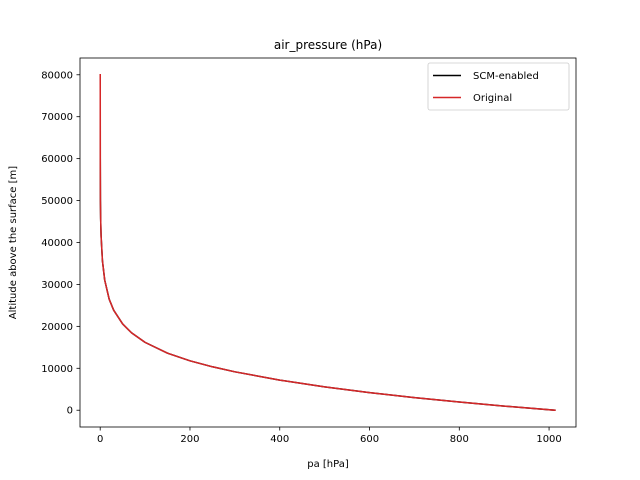 This screenshot has height=480, width=640. I want to click on y-tick-label: 40000, so click(57, 243).